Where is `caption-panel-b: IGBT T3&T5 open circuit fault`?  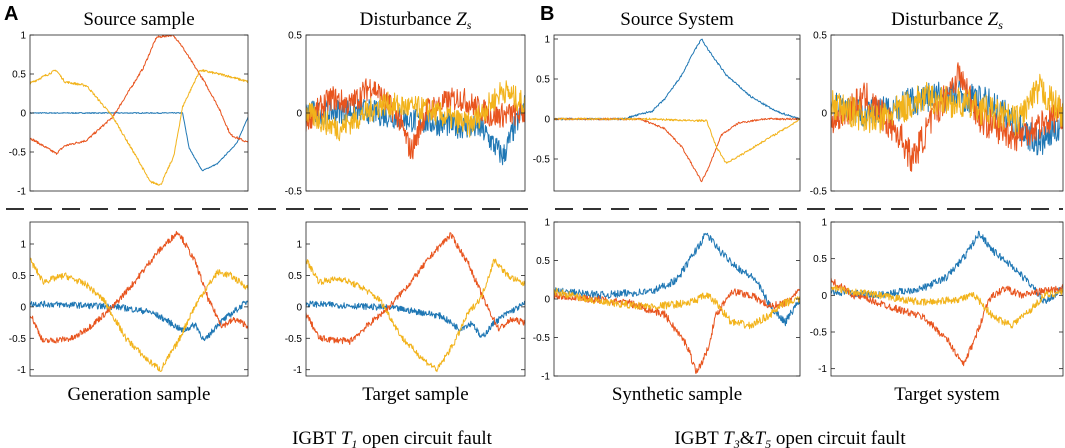
caption-panel-b: IGBT T3&T5 open circuit fault is located at coordinates (790, 438).